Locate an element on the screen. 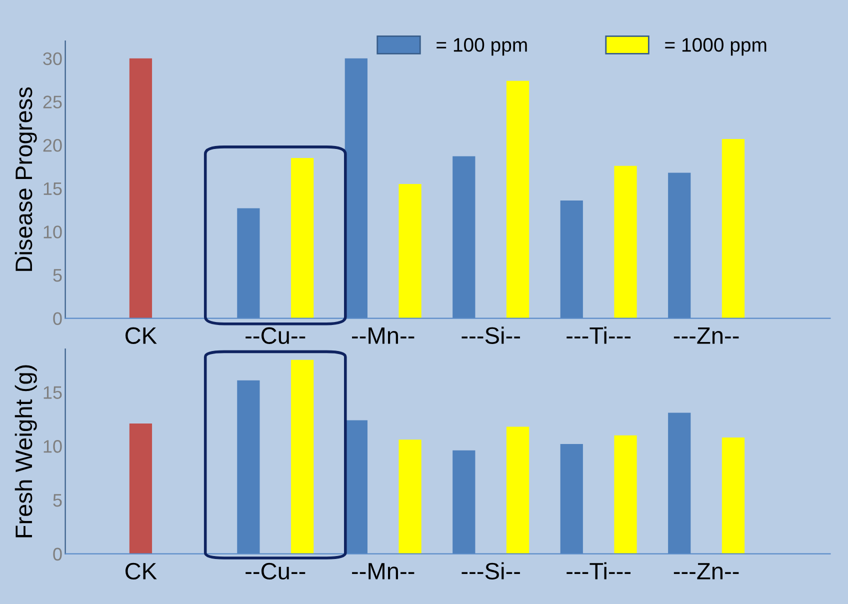  y-tick-label: 20 is located at coordinates (52, 145).